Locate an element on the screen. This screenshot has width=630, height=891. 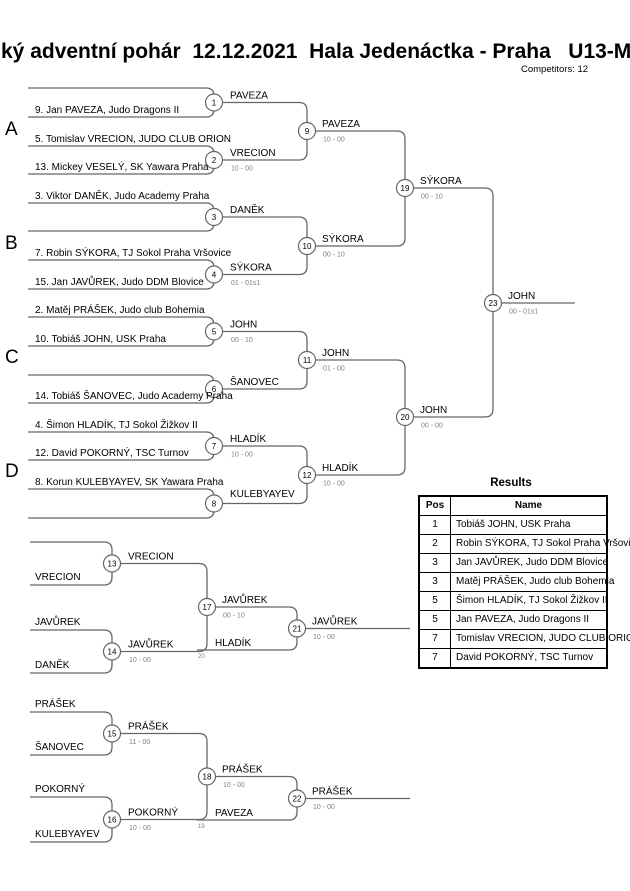
match-number: 3 is located at coordinates (214, 217).